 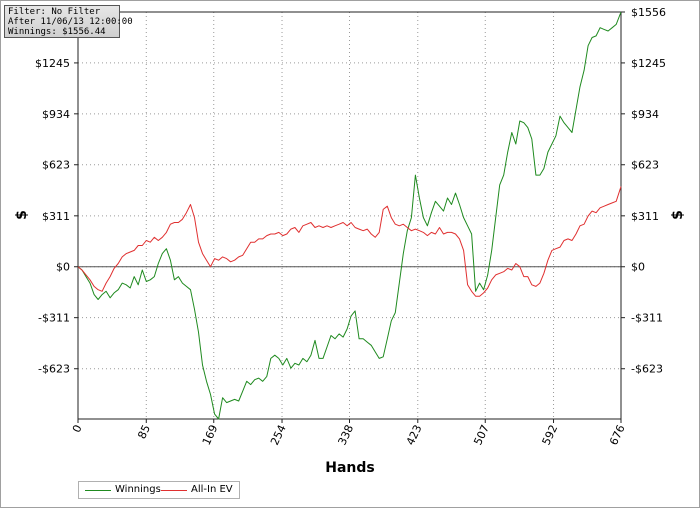 What do you see at coordinates (54, 318) in the screenshot?
I see `y-tick-label-left: -$311` at bounding box center [54, 318].